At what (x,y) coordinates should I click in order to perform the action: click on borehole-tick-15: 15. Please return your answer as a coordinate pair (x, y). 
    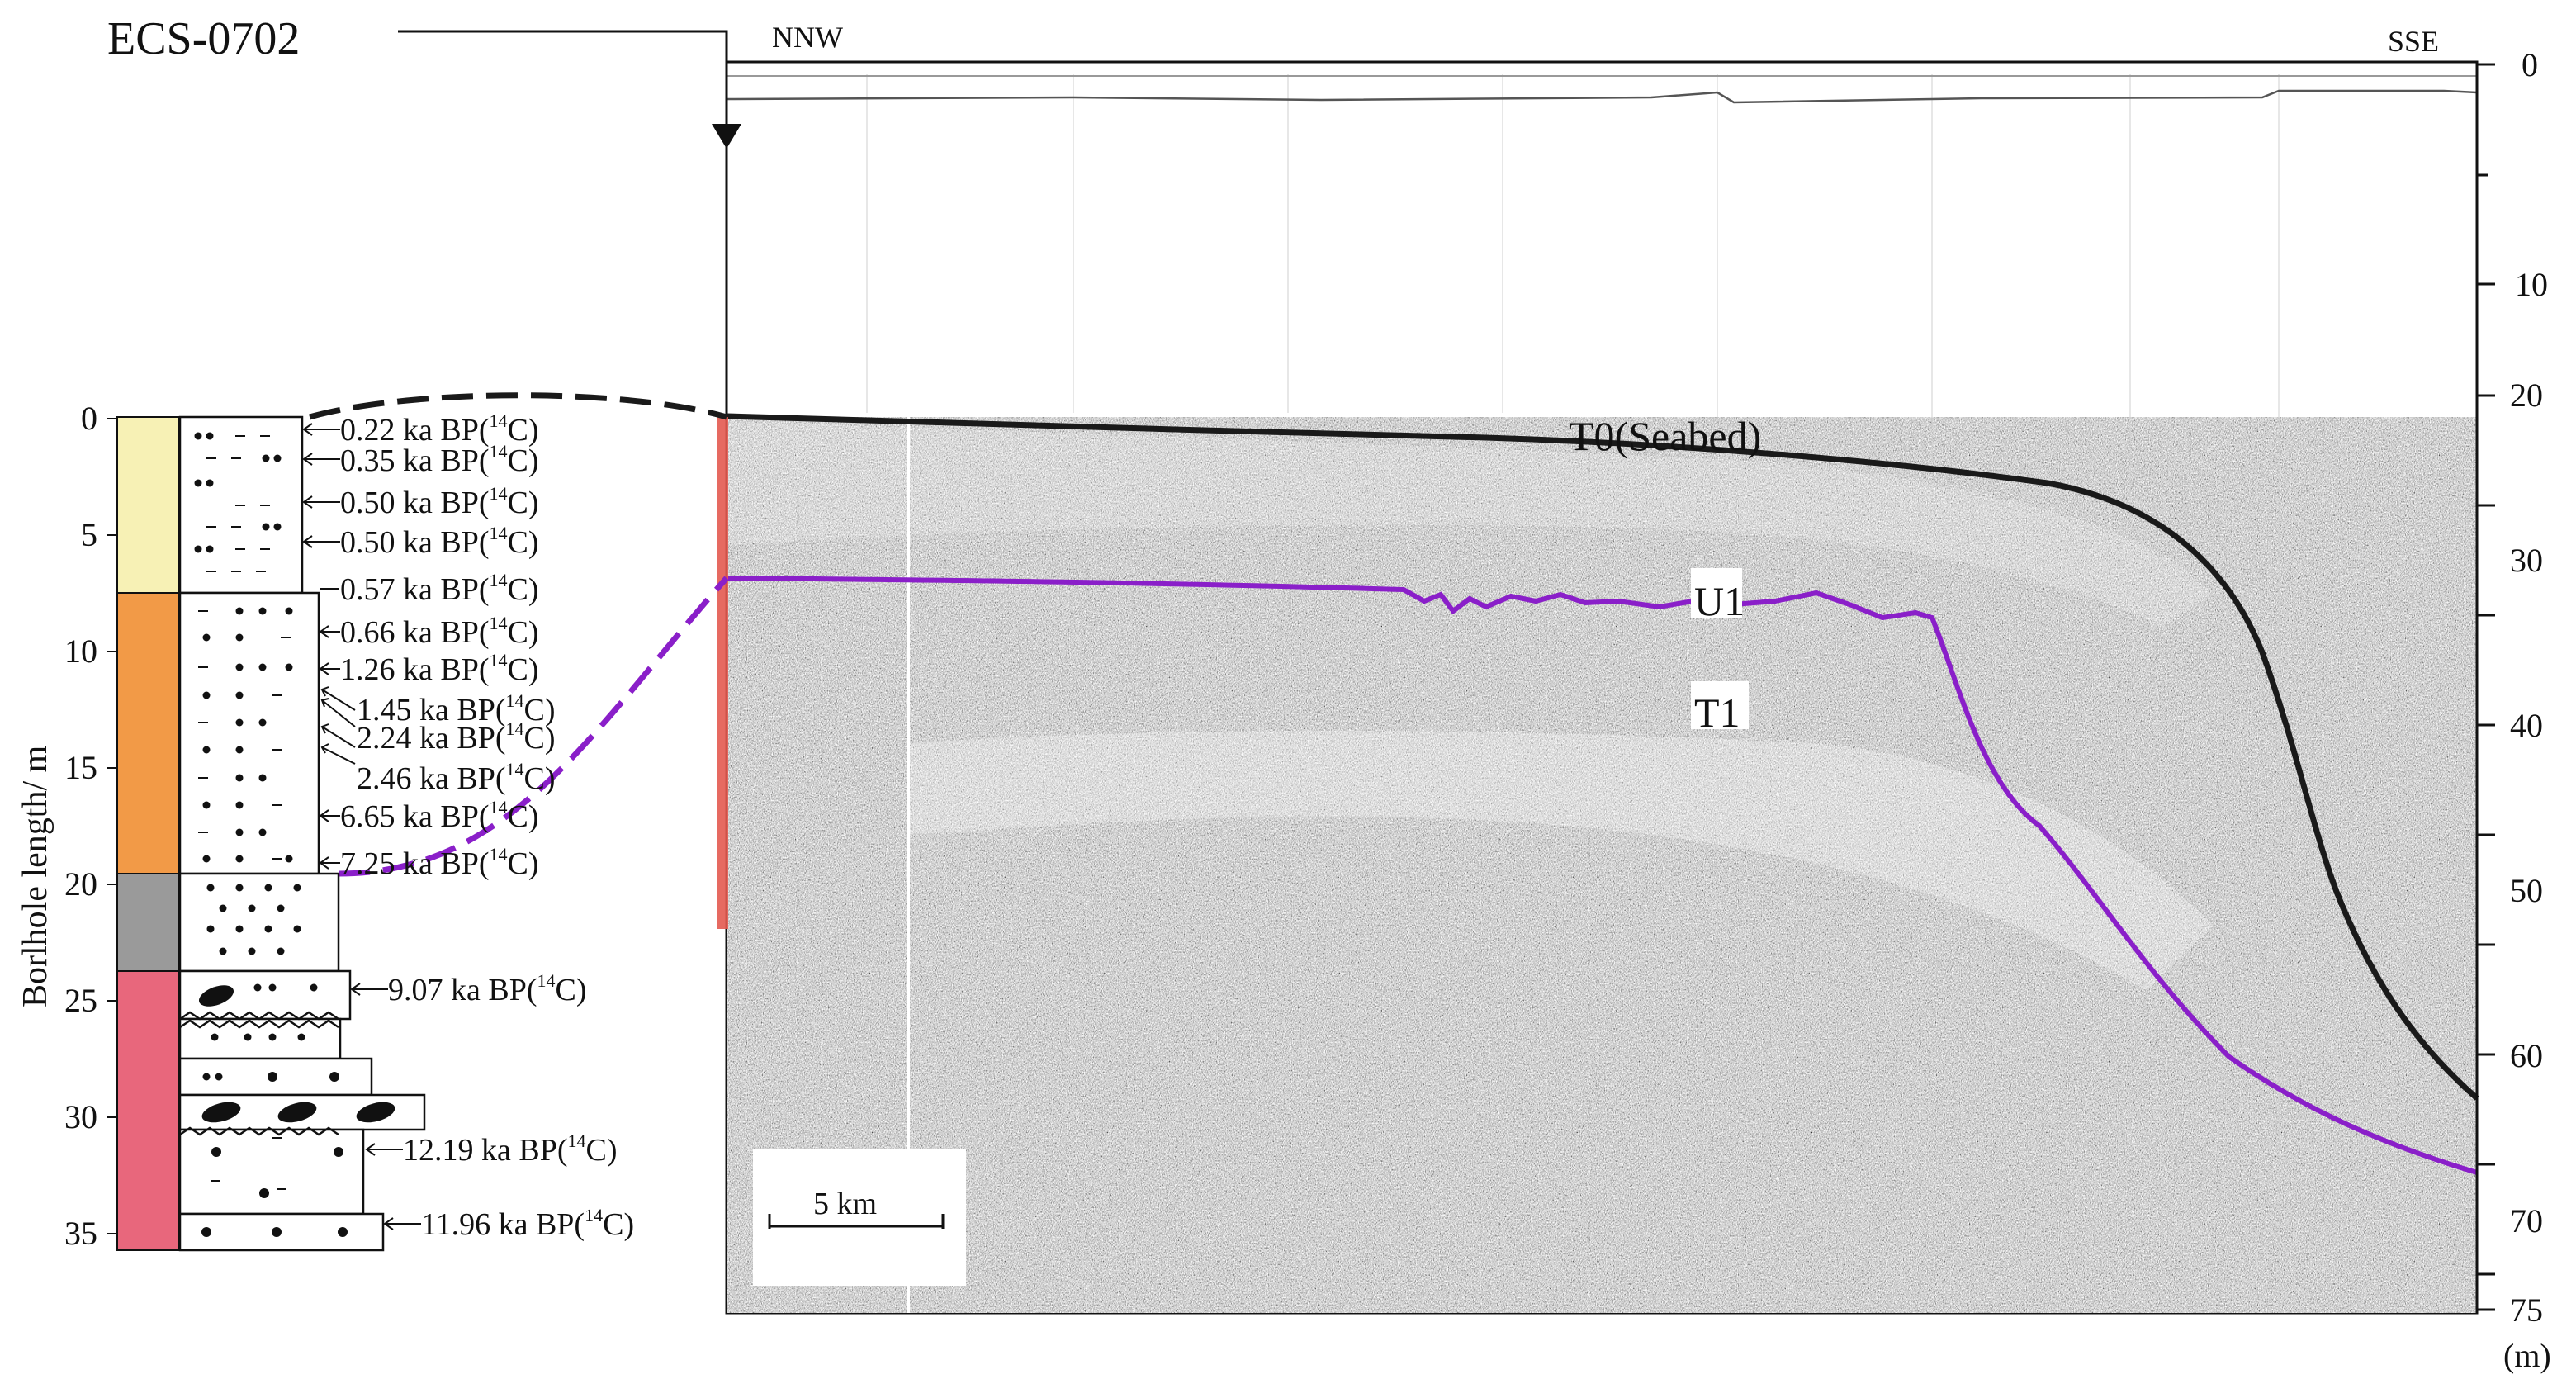
    Looking at the image, I should click on (80, 767).